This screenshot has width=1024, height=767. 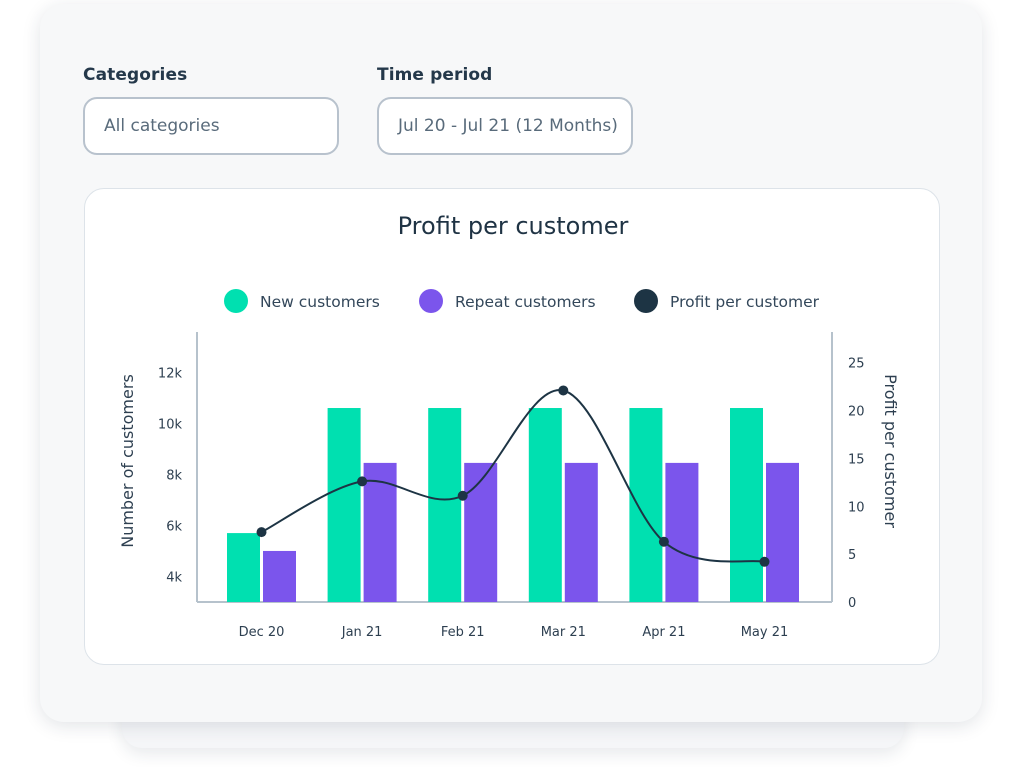 I want to click on legend-marker-profit-per-customer, so click(x=646, y=301).